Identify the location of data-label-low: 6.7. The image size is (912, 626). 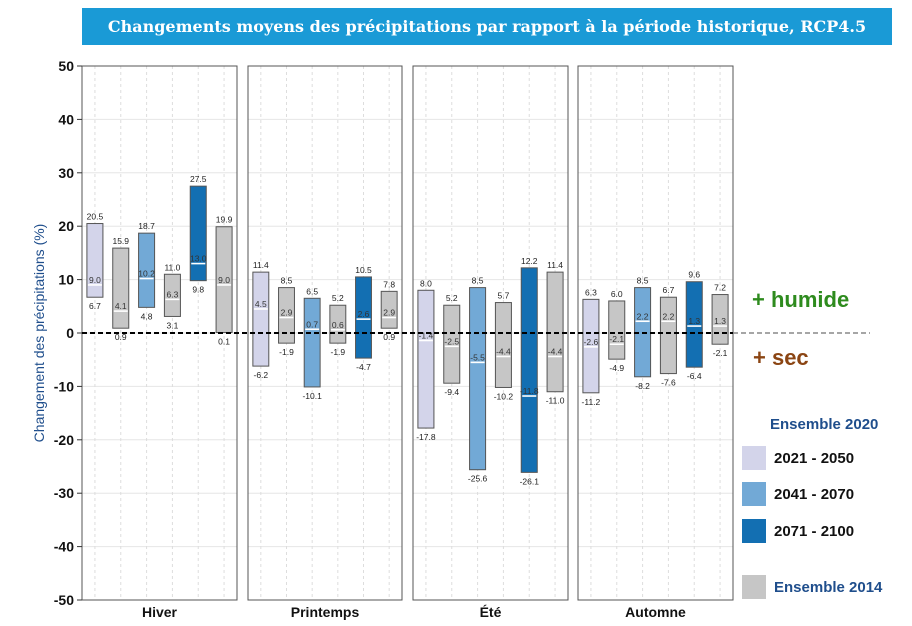
(95, 306).